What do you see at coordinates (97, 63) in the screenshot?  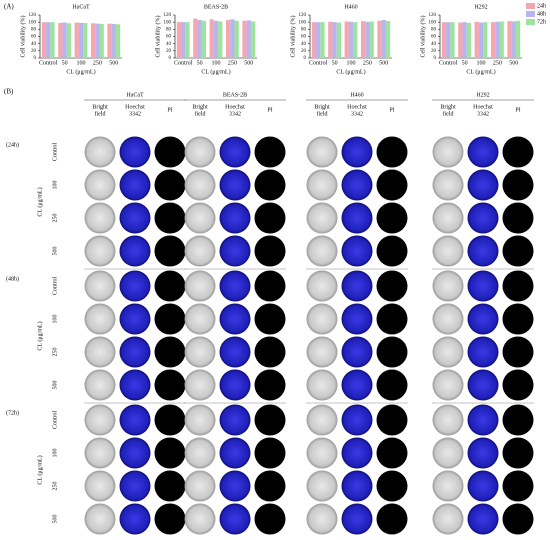 I see `x-tick-label: 250` at bounding box center [97, 63].